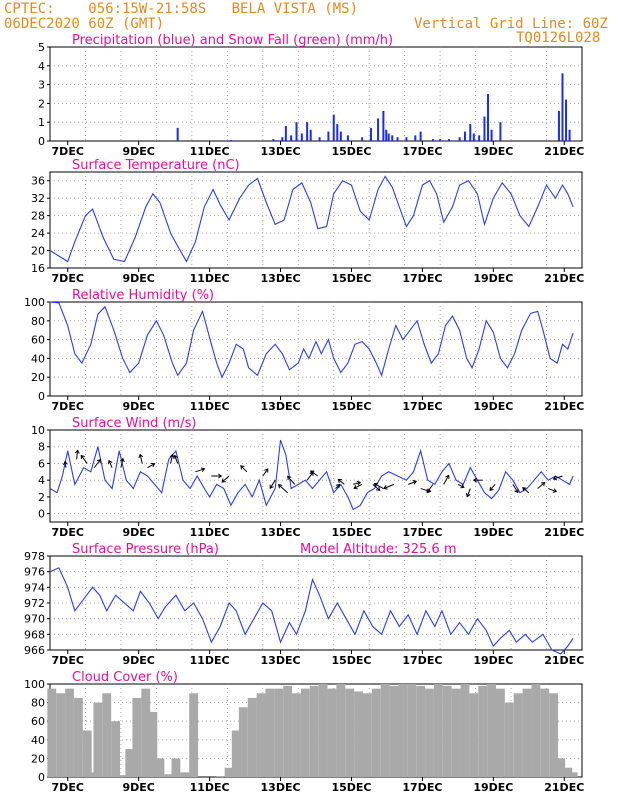  I want to click on y-tick-label: 5, so click(41, 47).